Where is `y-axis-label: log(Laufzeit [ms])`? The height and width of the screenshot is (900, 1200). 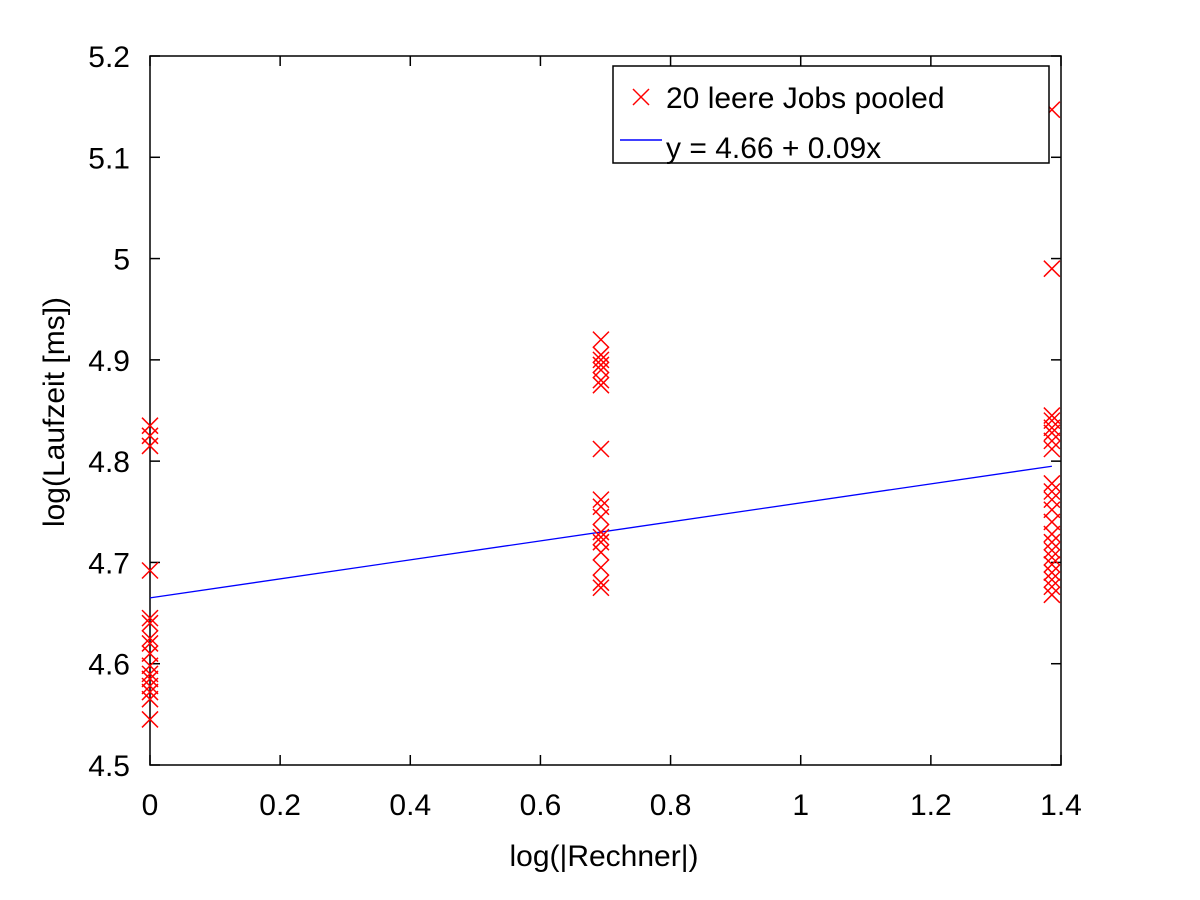
y-axis-label: log(Laufzeit [ms]) is located at coordinates (54, 412).